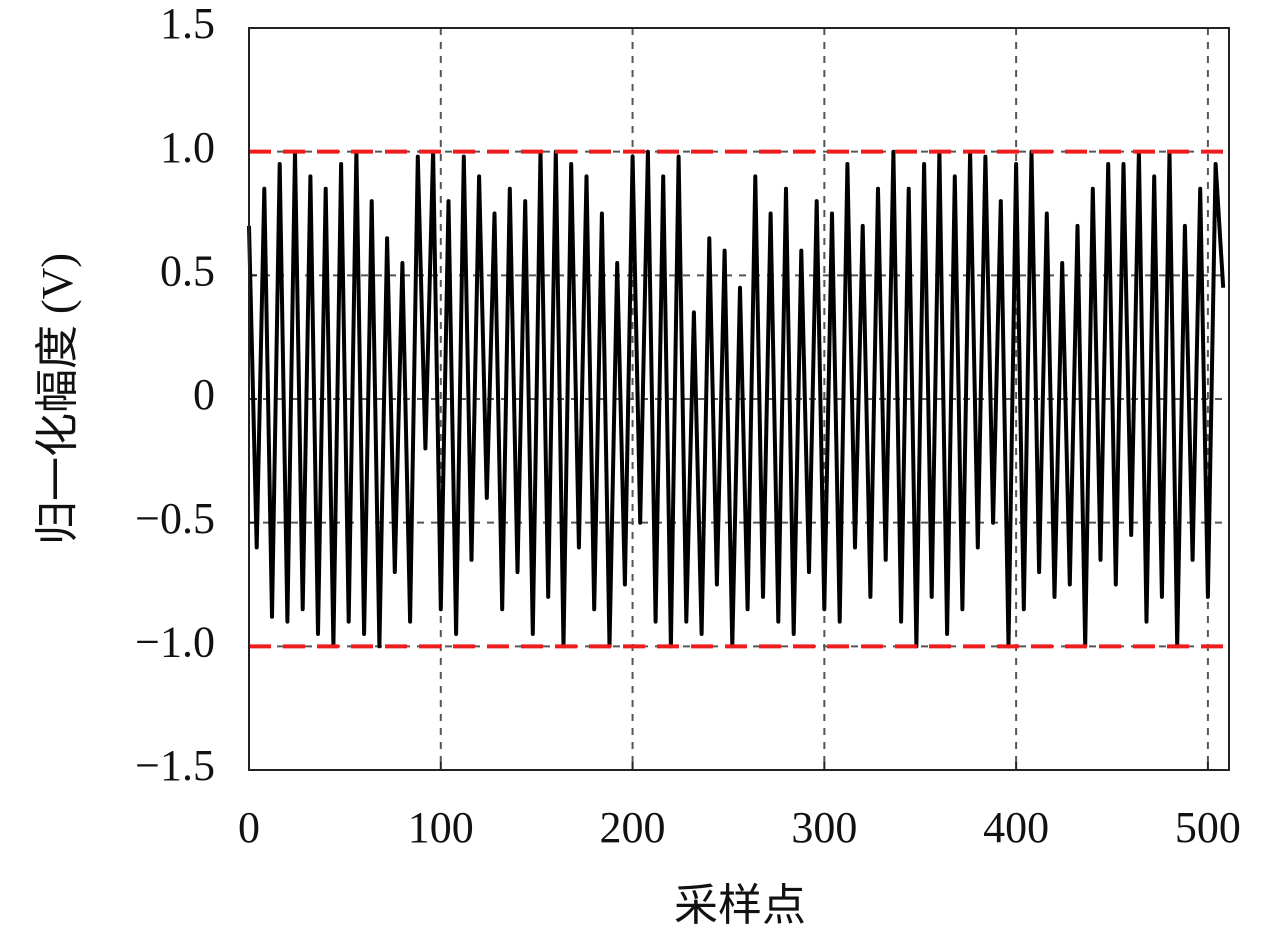 This screenshot has height=939, width=1280. What do you see at coordinates (187, 147) in the screenshot?
I see `y-tick-label: 1.0` at bounding box center [187, 147].